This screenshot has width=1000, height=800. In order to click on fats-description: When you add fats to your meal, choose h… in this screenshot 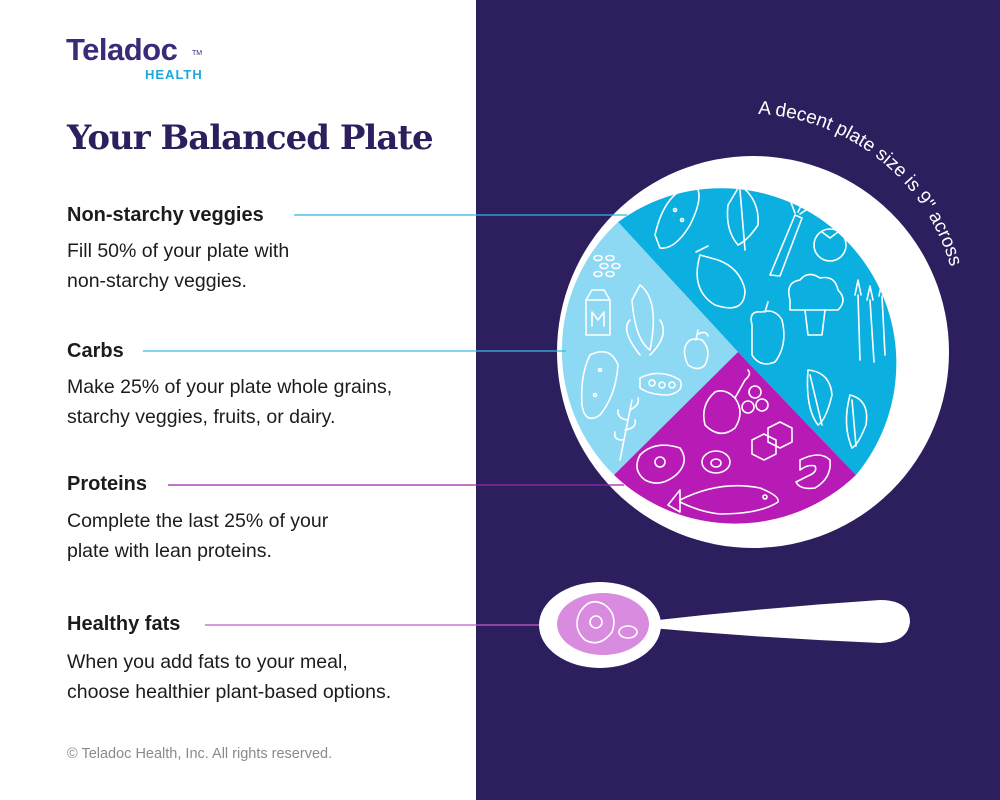, I will do `click(229, 677)`.